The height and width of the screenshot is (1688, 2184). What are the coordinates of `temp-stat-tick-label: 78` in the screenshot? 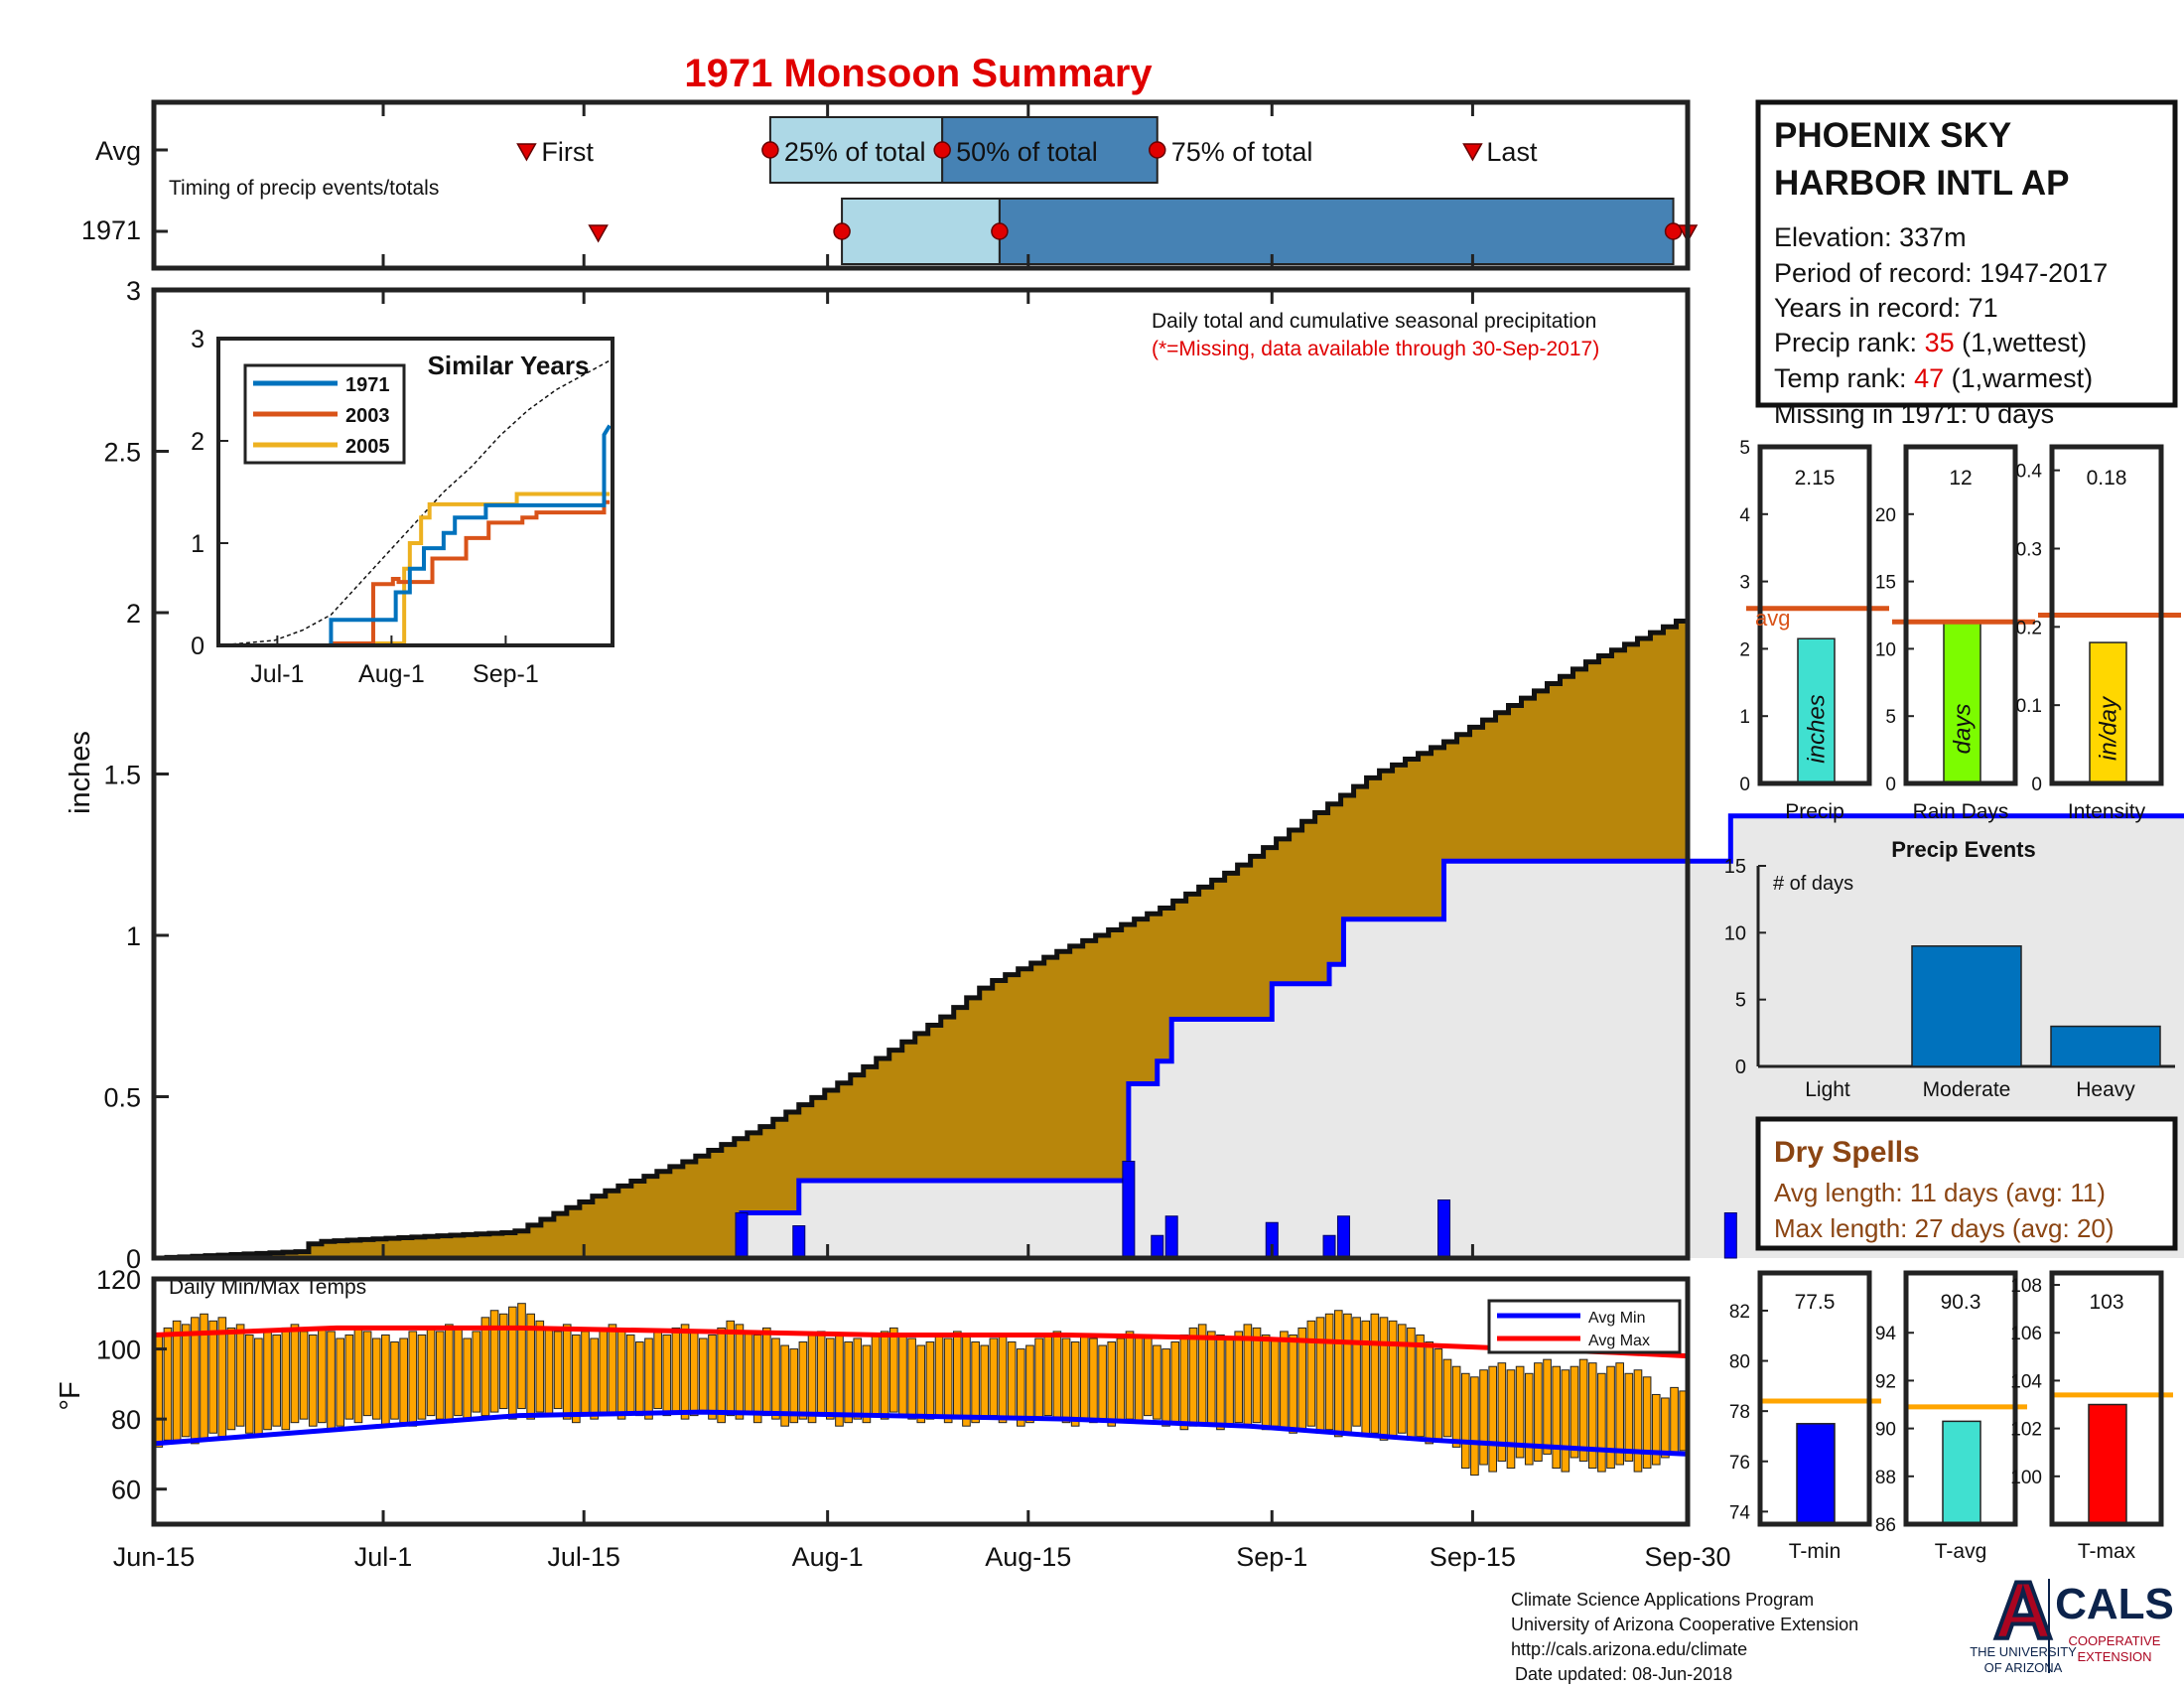 It's located at (1739, 1412).